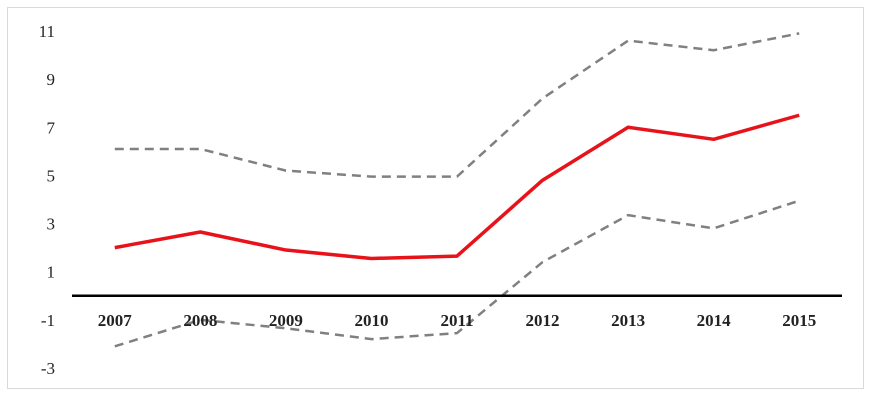  What do you see at coordinates (51, 272) in the screenshot?
I see `y-tick-label: 1` at bounding box center [51, 272].